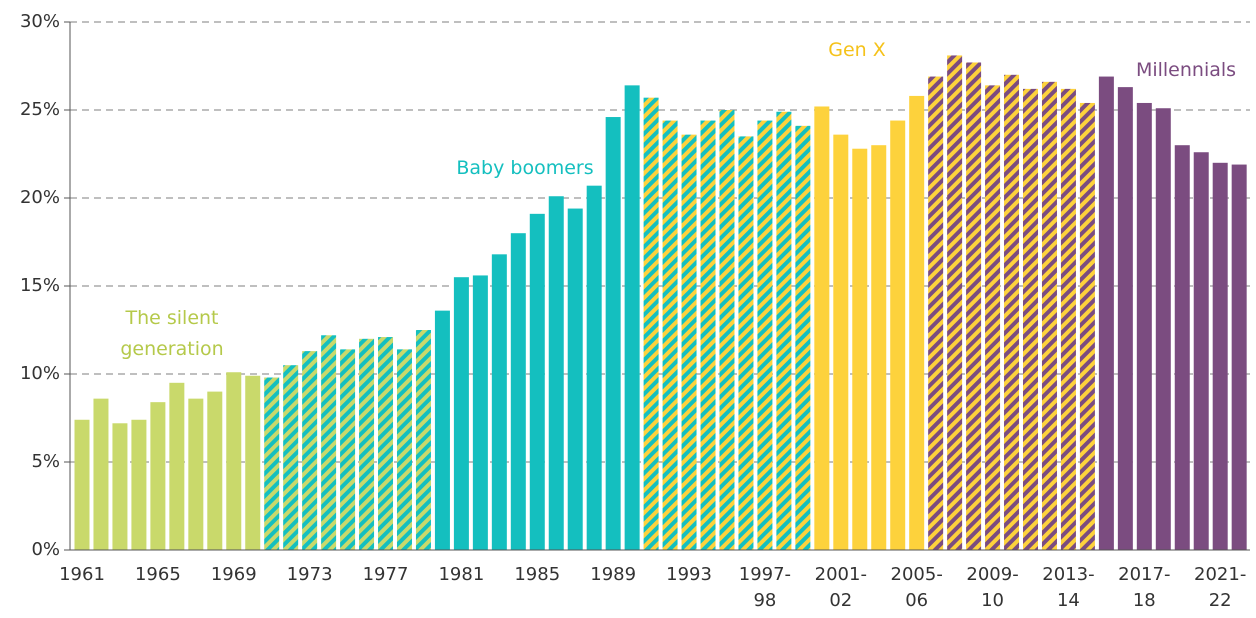 Image resolution: width=1256 pixels, height=618 pixels. Describe the element at coordinates (39, 373) in the screenshot. I see `y-tick-label: 10%` at that location.